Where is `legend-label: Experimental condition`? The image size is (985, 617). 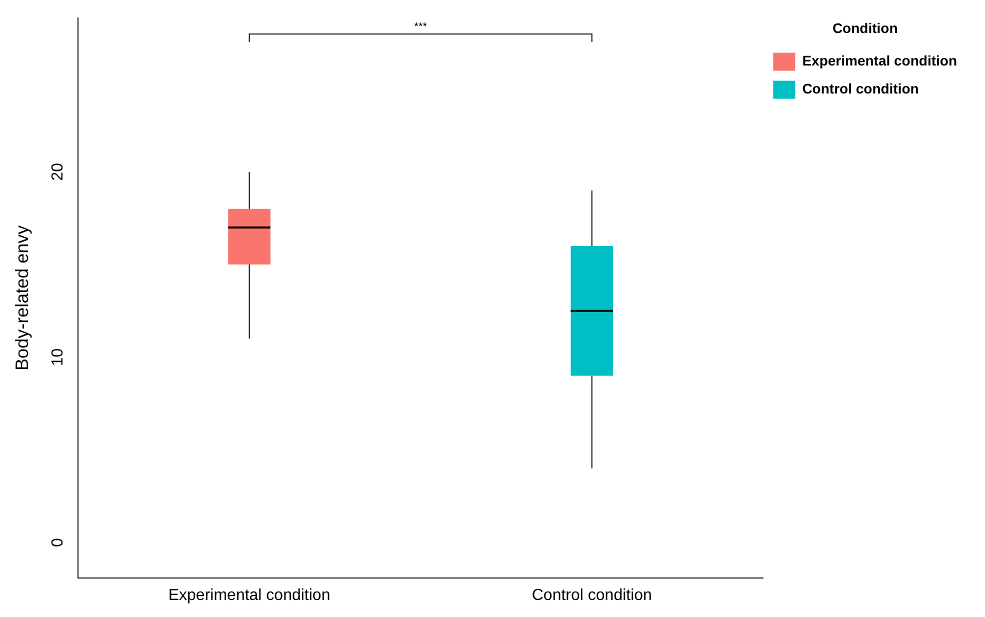 legend-label: Experimental condition is located at coordinates (880, 60).